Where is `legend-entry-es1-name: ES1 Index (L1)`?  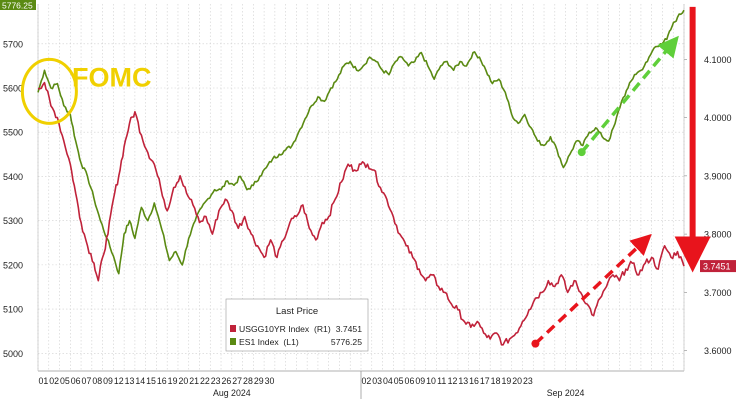
legend-entry-es1-name: ES1 Index (L1) is located at coordinates (269, 342).